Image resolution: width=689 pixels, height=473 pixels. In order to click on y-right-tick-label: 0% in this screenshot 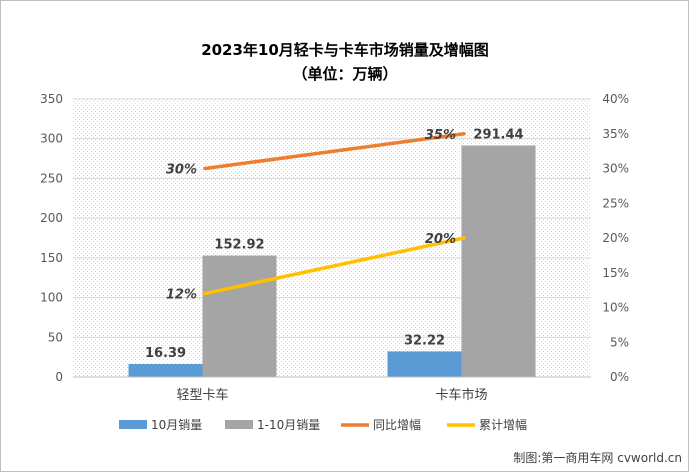, I will do `click(619, 377)`.